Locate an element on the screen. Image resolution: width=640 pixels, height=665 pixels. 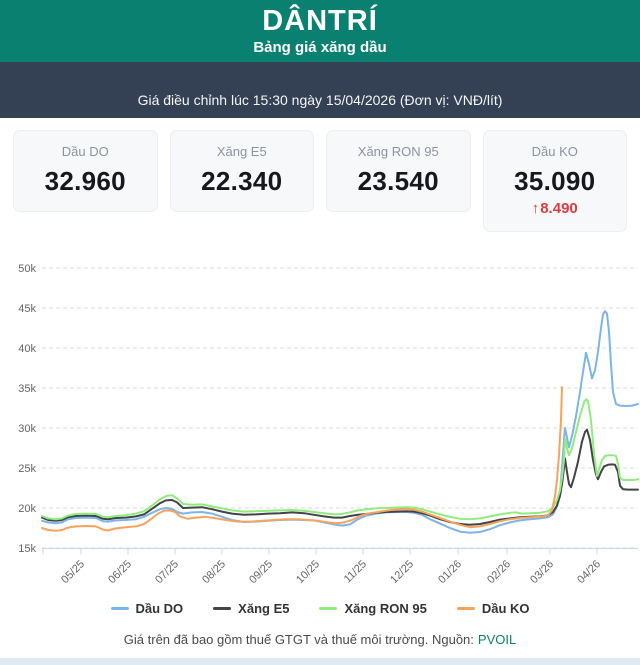
legend-item-xăng-ron-95: Xăng RON 95 is located at coordinates (373, 608).